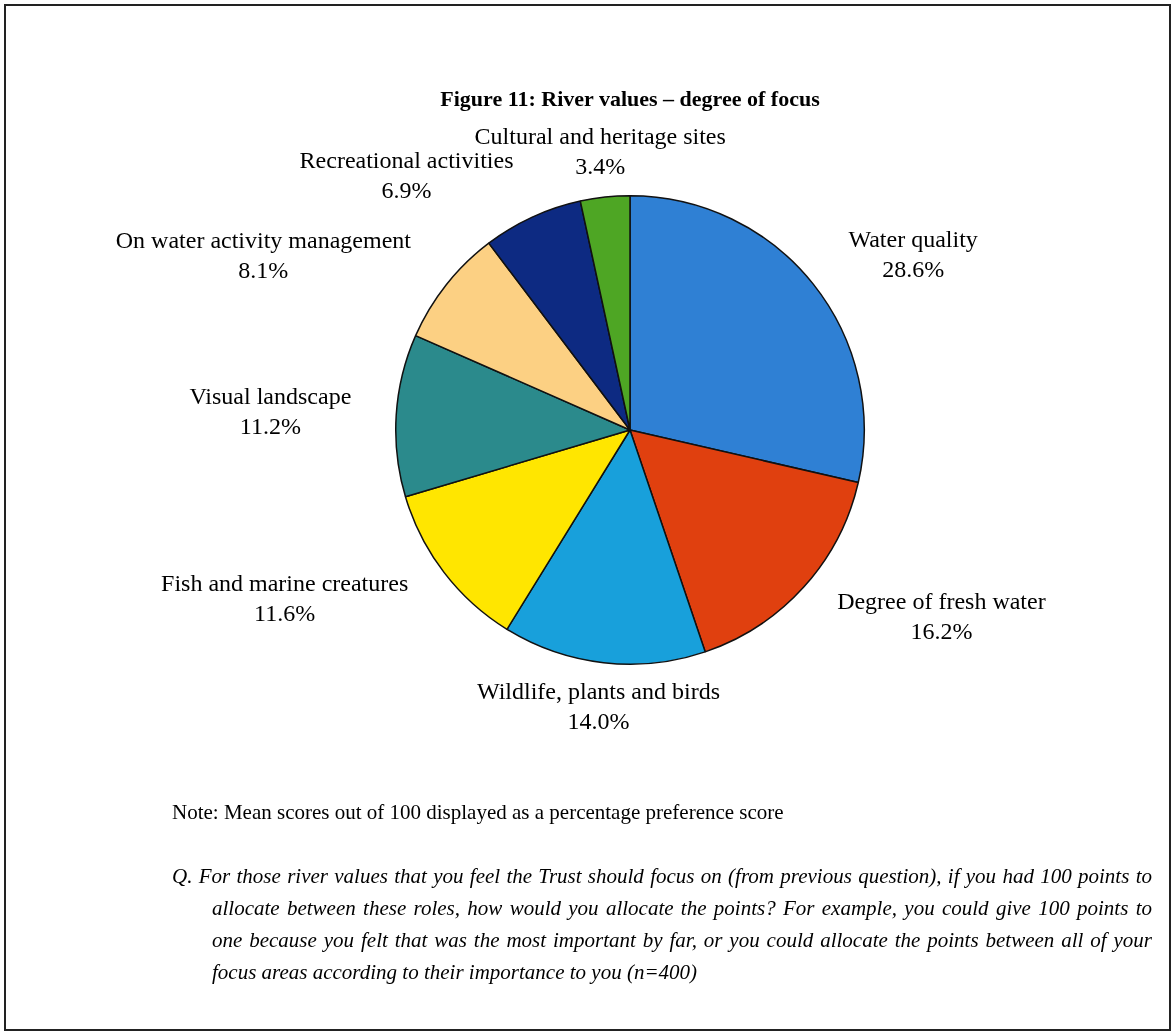 The image size is (1175, 1035). What do you see at coordinates (600, 135) in the screenshot?
I see `slice-label: Cultural and heritage sites` at bounding box center [600, 135].